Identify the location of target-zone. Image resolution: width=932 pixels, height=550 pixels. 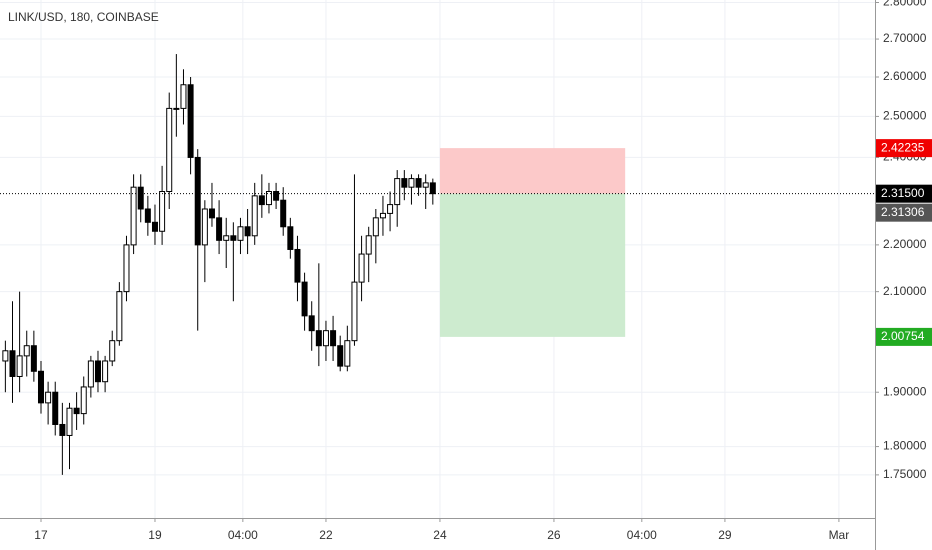
(532, 265).